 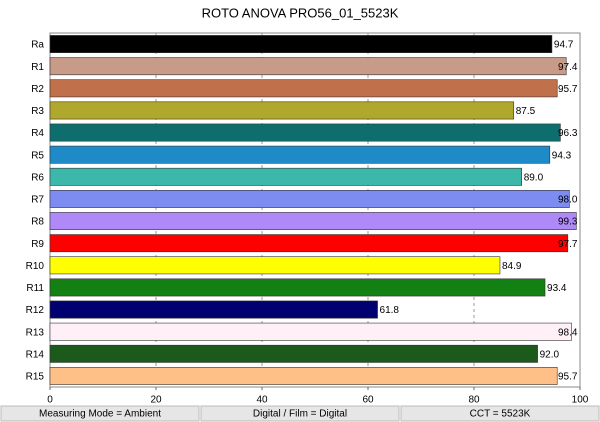 What do you see at coordinates (37, 155) in the screenshot?
I see `y-tick-label: R5` at bounding box center [37, 155].